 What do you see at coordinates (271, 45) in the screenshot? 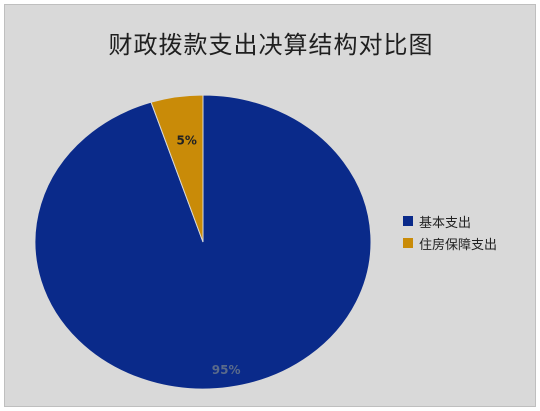
I see `chart-title: 财政拨款支出决算结构对比图` at bounding box center [271, 45].